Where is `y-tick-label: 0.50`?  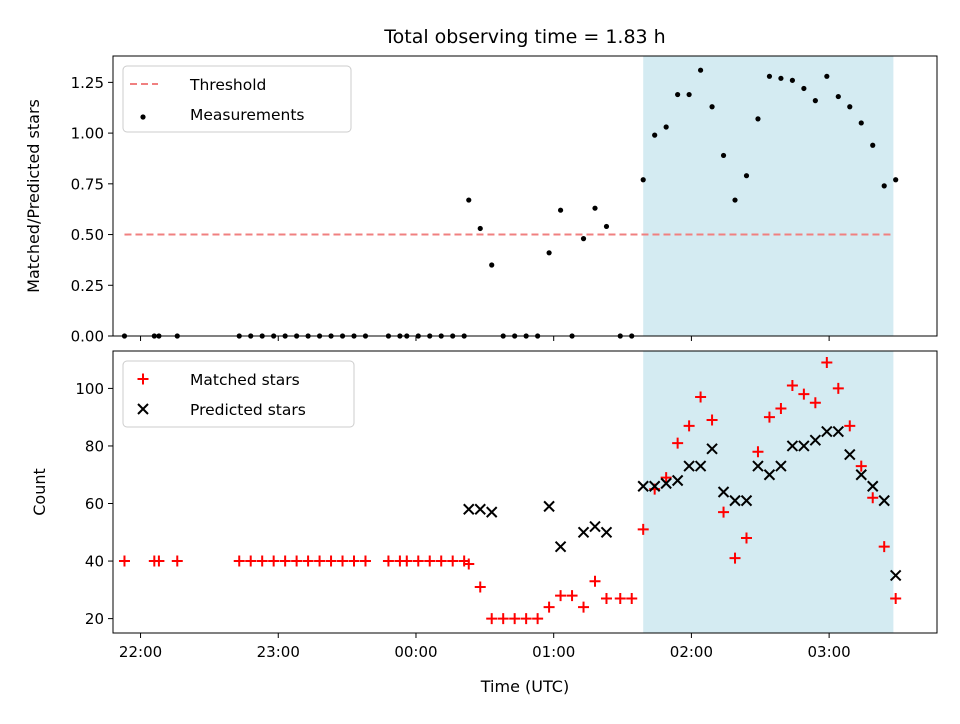
y-tick-label: 0.50 is located at coordinates (87, 235).